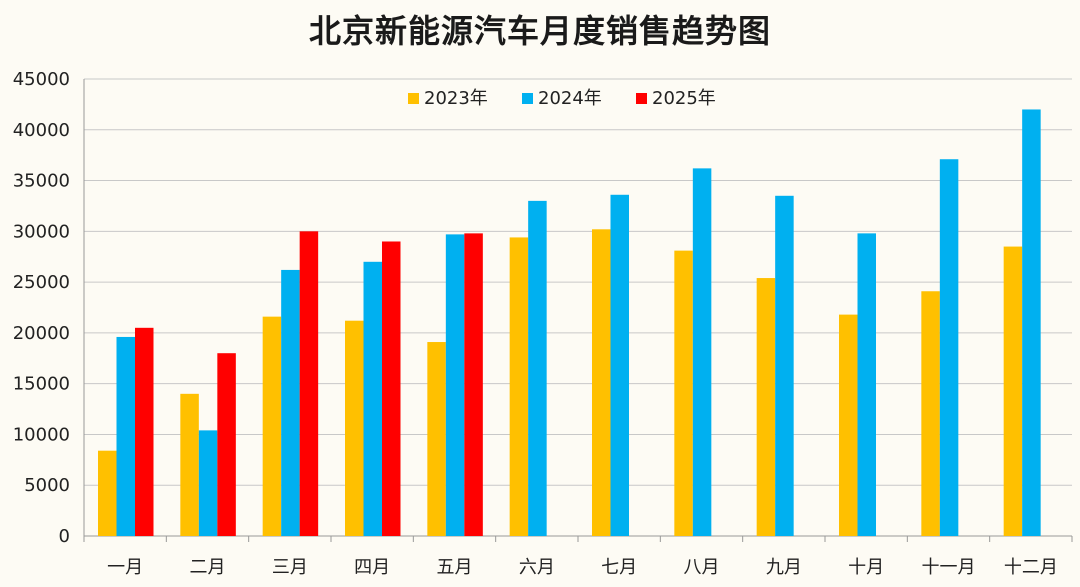 This screenshot has height=587, width=1080. Describe the element at coordinates (208, 567) in the screenshot. I see `x-tick-label: 二月` at that location.